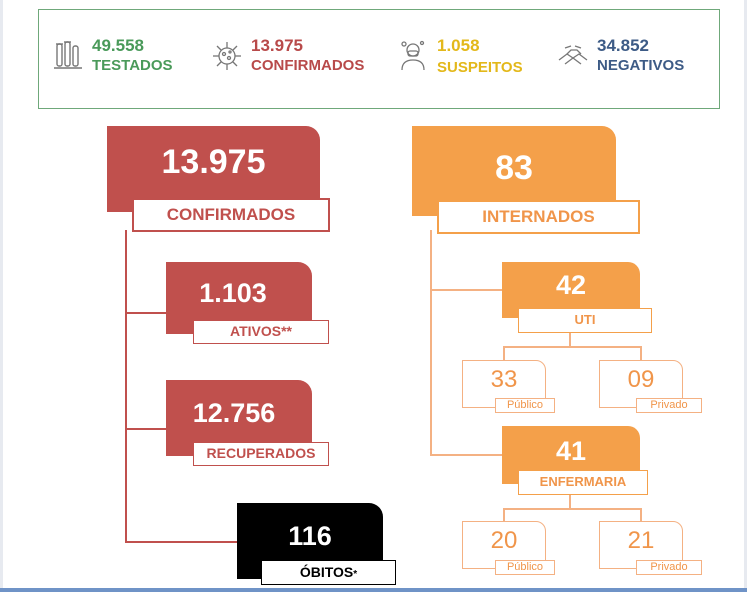 Image resolution: width=747 pixels, height=592 pixels. Describe the element at coordinates (621, 56) in the screenshot. I see `stat-negative: 34.852 NEGATIVOS` at that location.